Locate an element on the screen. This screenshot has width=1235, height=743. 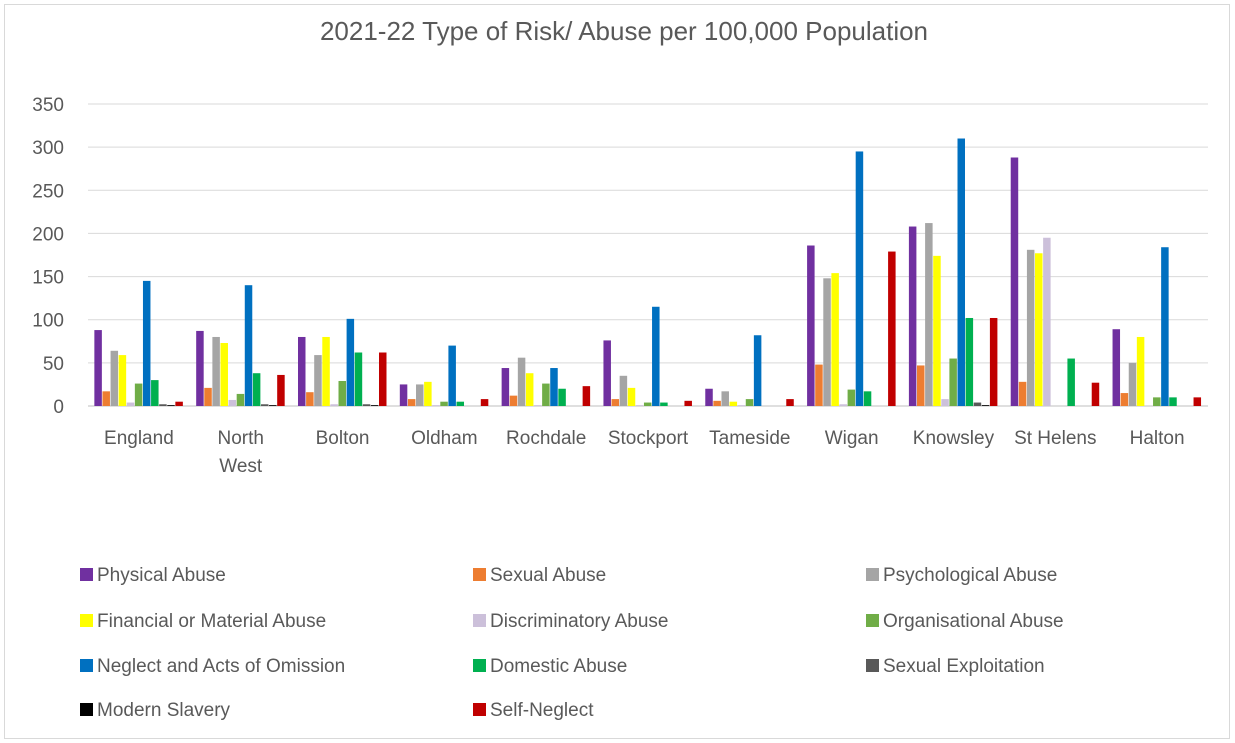
legend-label: Physical Abuse is located at coordinates (161, 575).